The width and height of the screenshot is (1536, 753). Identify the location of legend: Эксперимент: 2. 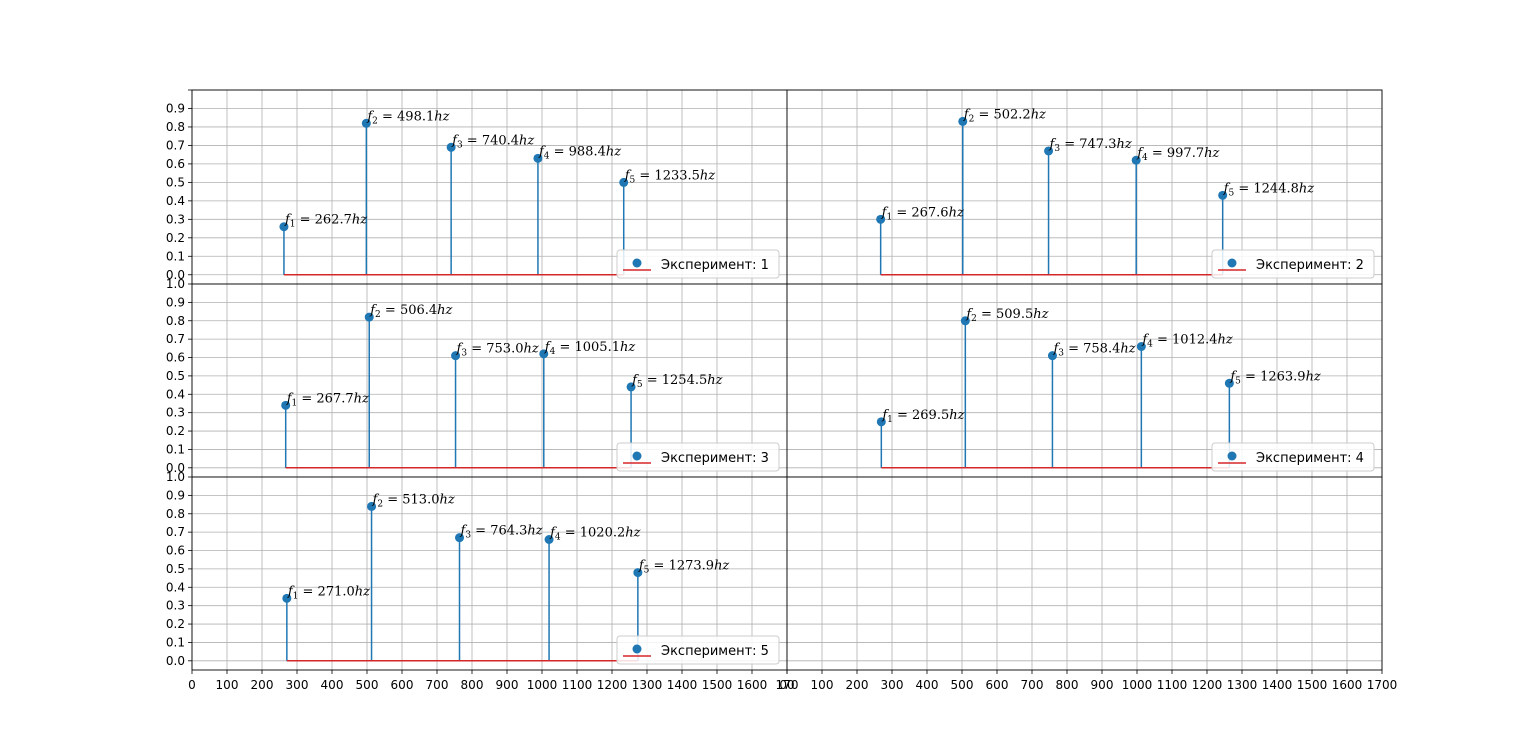
(1293, 264).